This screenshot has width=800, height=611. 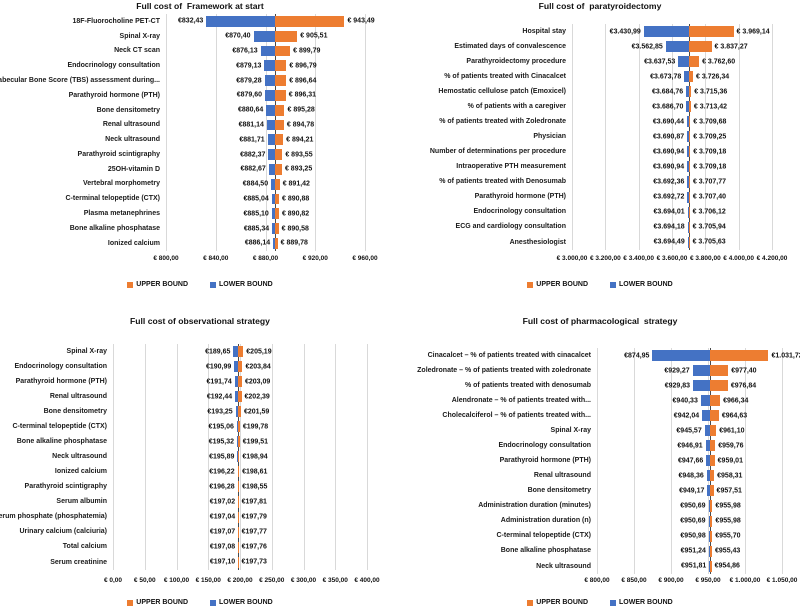 I want to click on row-plot: €879,60 € 896,31, so click(x=265, y=95).